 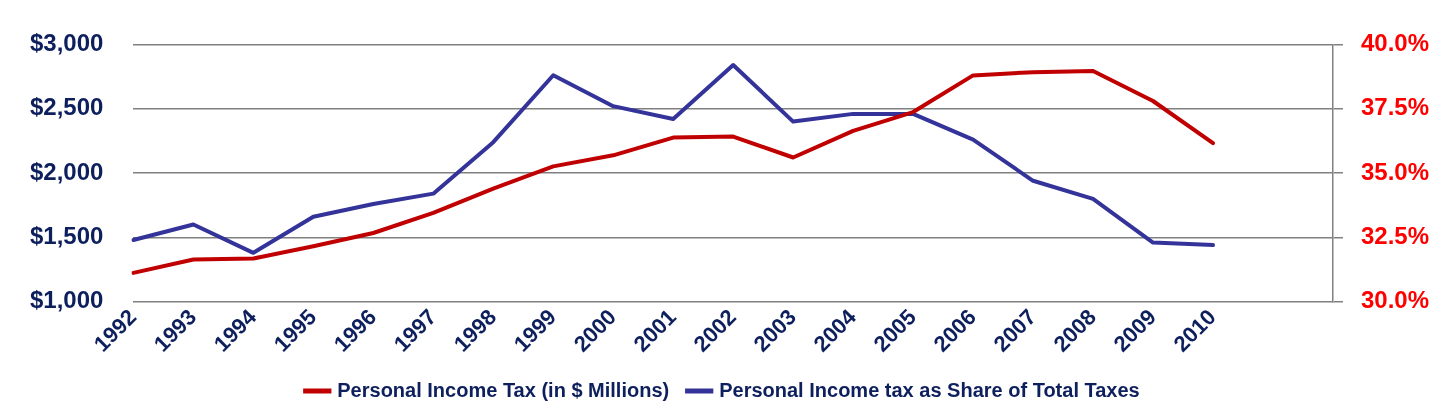 What do you see at coordinates (1395, 107) in the screenshot?
I see `y2-tick-label: 37.5%` at bounding box center [1395, 107].